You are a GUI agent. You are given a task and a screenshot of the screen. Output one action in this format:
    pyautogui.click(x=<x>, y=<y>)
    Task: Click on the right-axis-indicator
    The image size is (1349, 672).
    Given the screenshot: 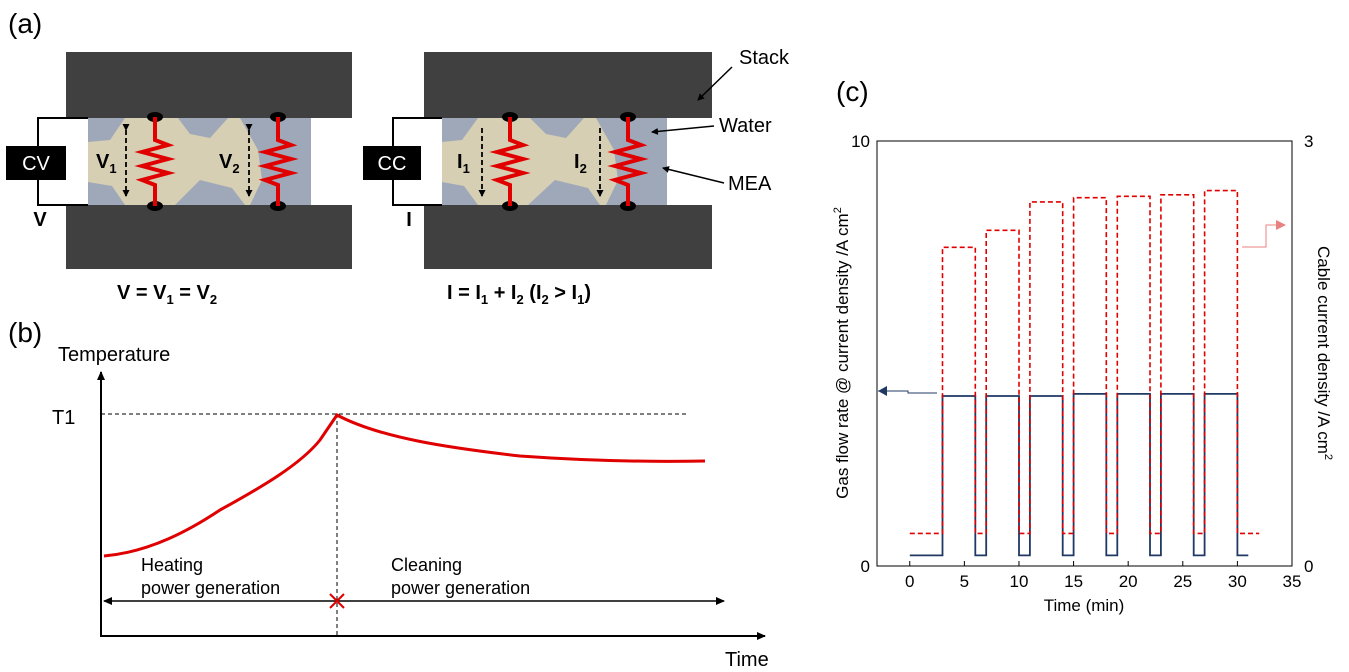 What is the action you would take?
    pyautogui.click(x=1264, y=234)
    